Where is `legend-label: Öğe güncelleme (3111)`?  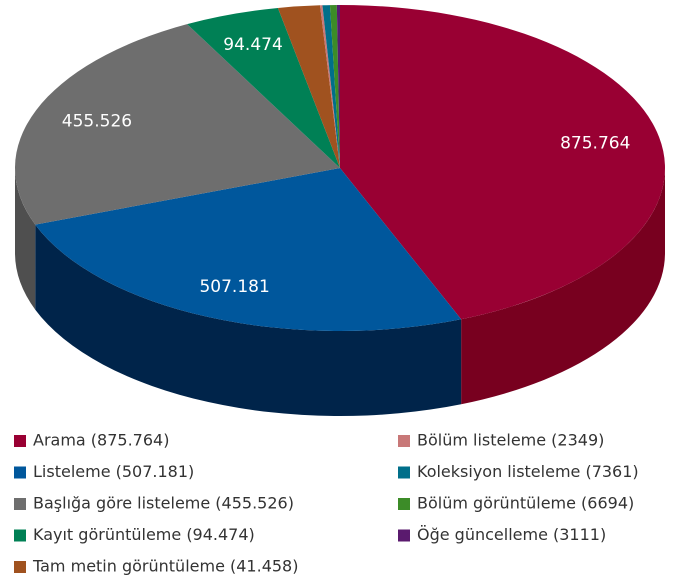
legend-label: Öğe güncelleme (3111) is located at coordinates (511, 534).